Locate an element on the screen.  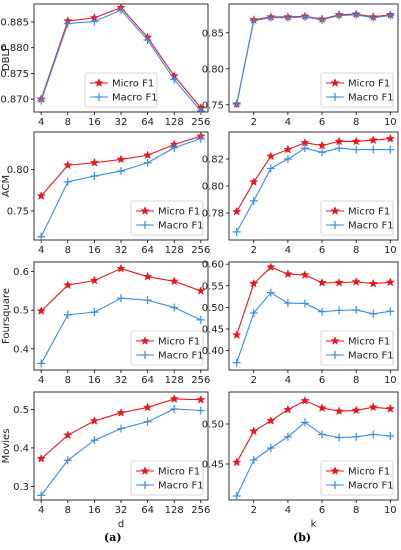
x-tick-label: 64 is located at coordinates (147, 122).